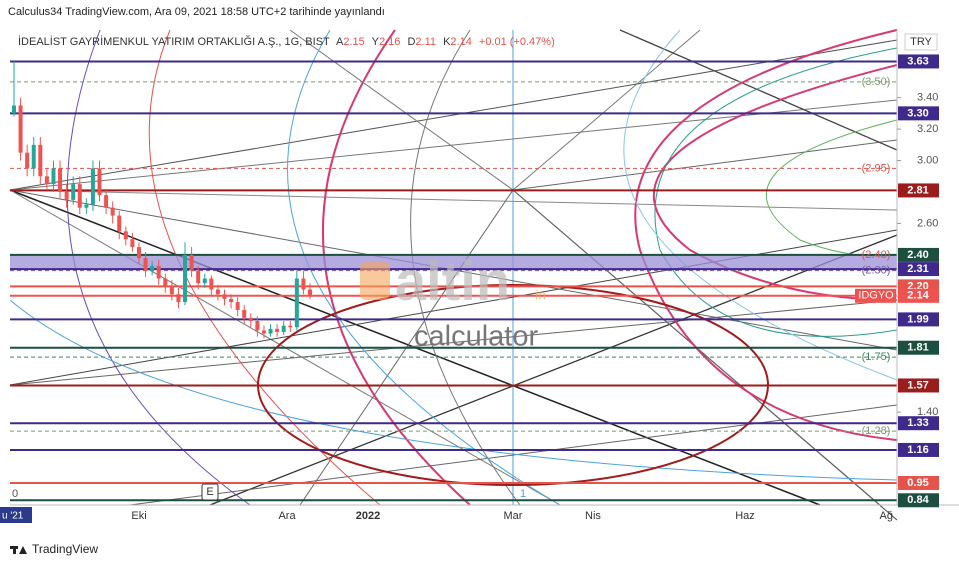  What do you see at coordinates (447, 42) in the screenshot?
I see `ohlc-key: K` at bounding box center [447, 42].